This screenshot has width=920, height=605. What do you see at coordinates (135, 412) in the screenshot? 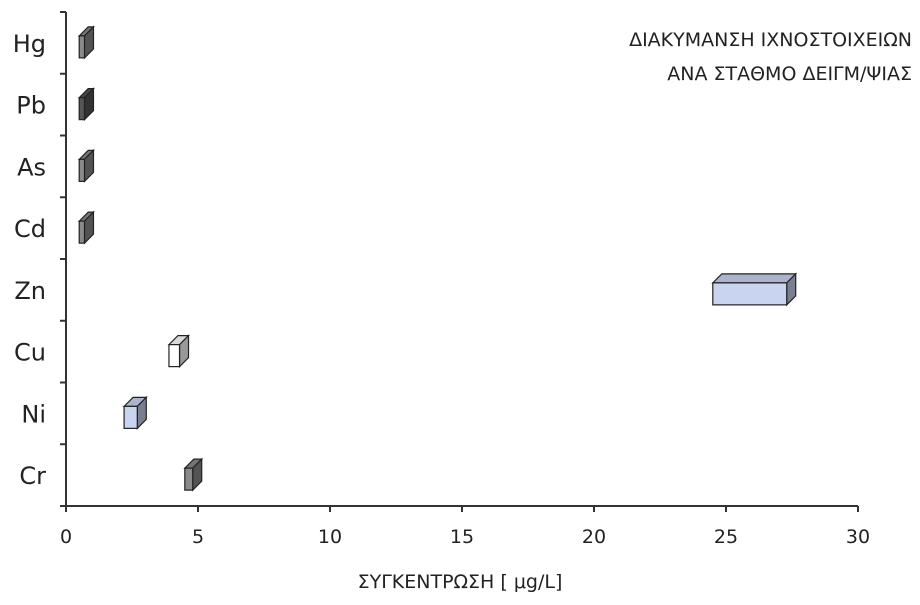
I see `range-bar-ni` at bounding box center [135, 412].